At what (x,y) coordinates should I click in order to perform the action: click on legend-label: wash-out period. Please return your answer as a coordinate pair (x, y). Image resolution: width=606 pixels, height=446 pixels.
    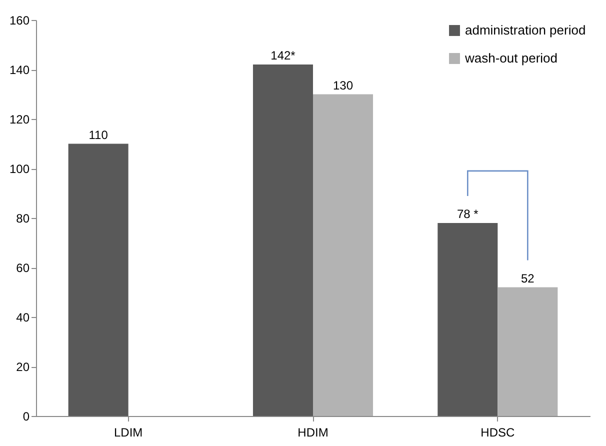
    Looking at the image, I should click on (511, 58).